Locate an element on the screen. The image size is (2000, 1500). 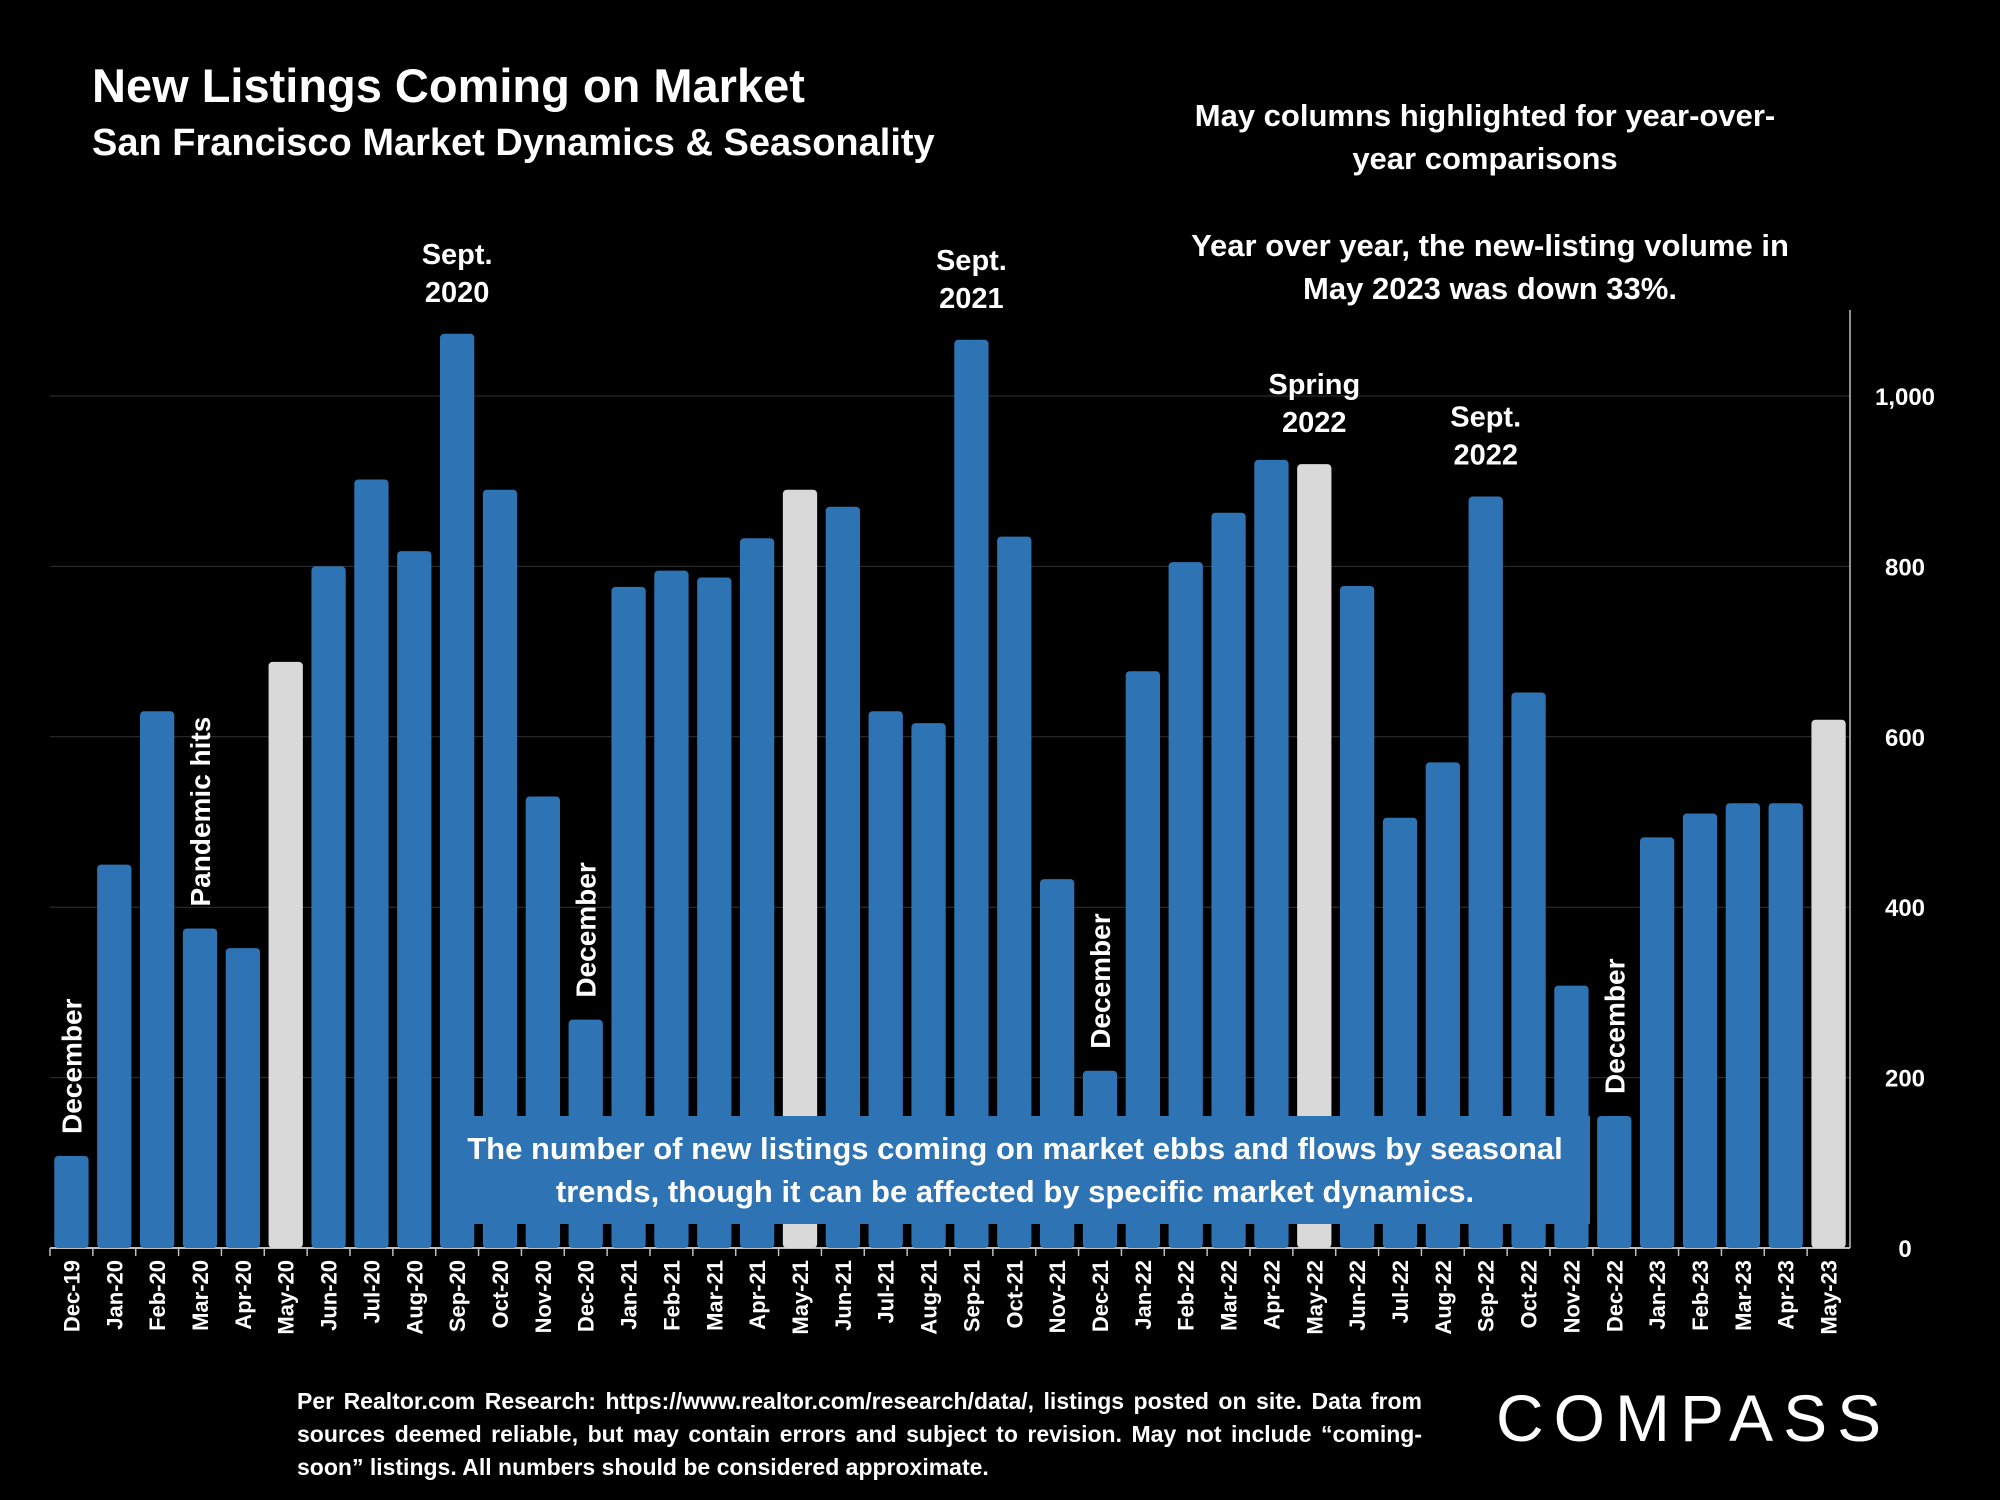
y-tick-label: 1,000 is located at coordinates (1905, 397).